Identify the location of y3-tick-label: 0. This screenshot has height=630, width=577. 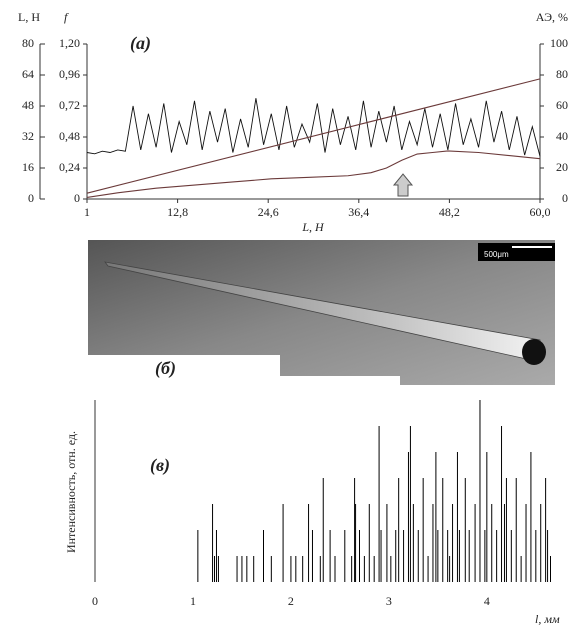
(77, 198).